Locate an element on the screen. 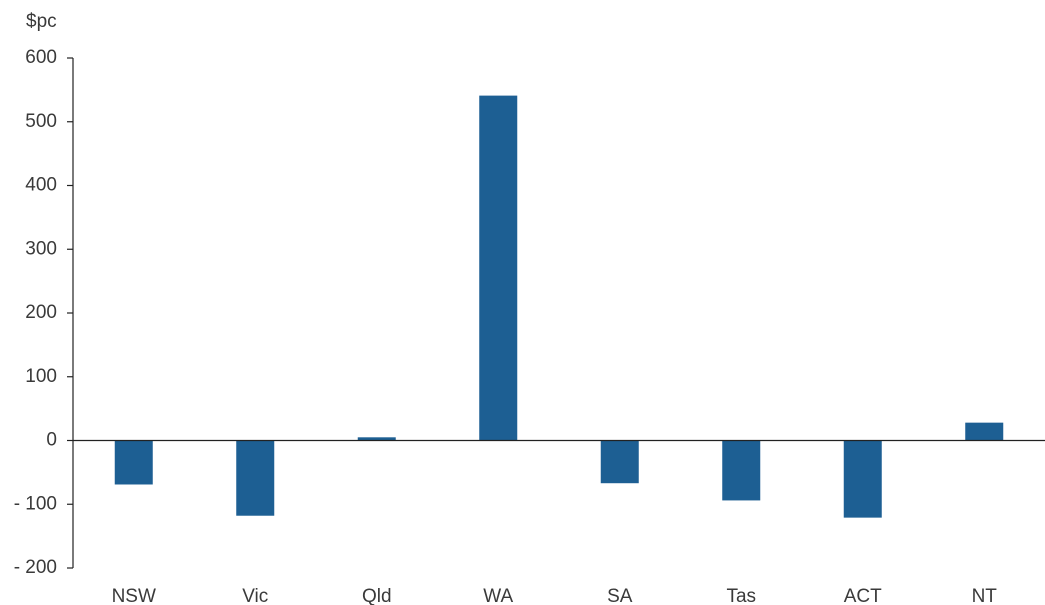  y-tick-label: 300 is located at coordinates (41, 248).